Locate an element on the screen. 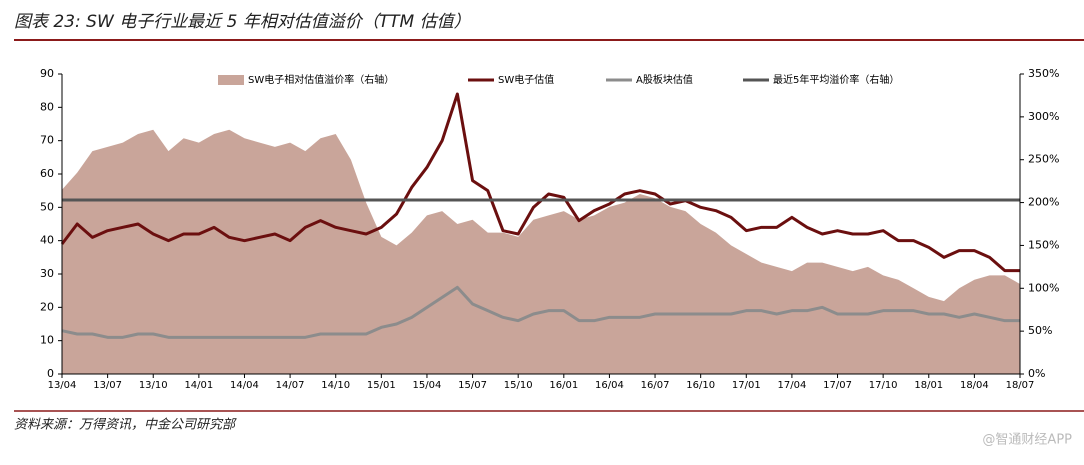 This screenshot has height=465, width=1084. y-tick-label: 40 is located at coordinates (47, 240).